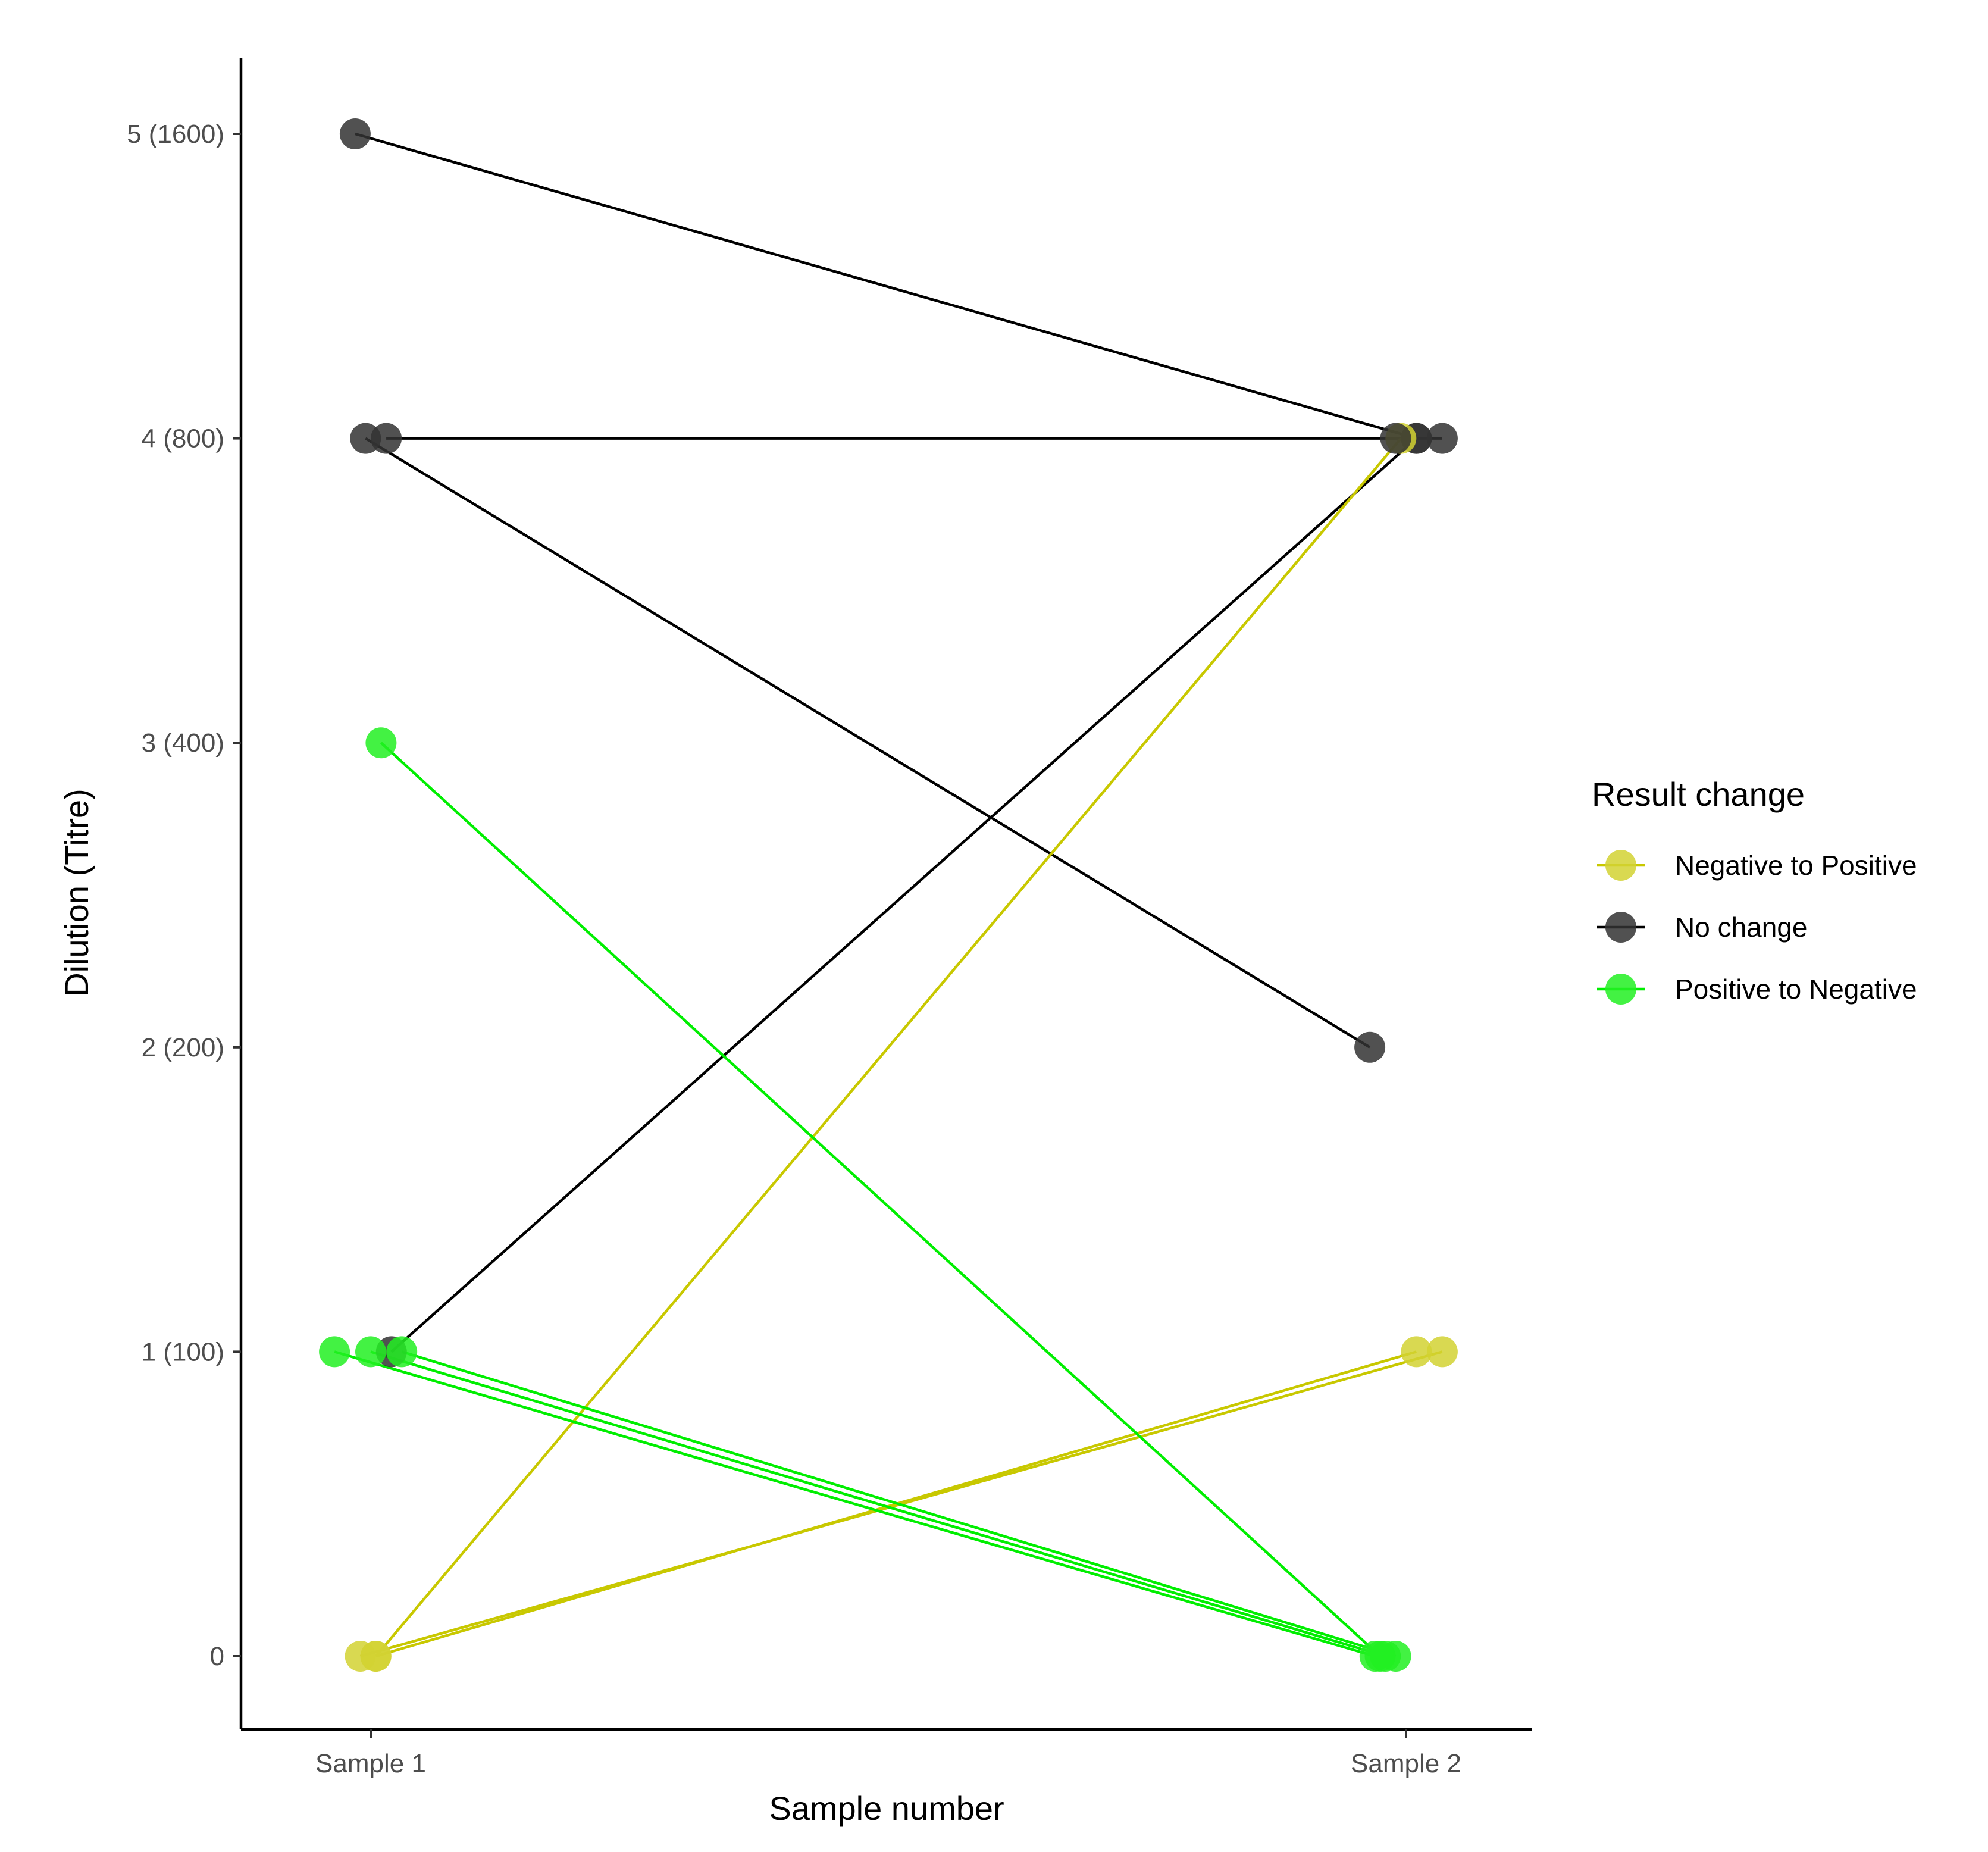 Image resolution: width=1988 pixels, height=1852 pixels. Describe the element at coordinates (183, 743) in the screenshot. I see `y-tick-label: 3 (400)` at that location.